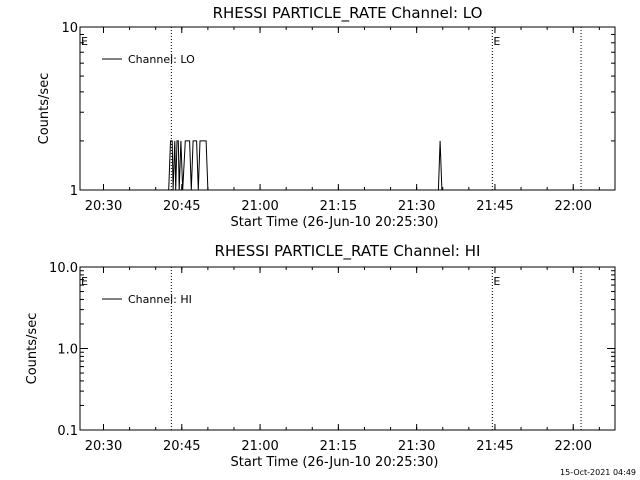  What do you see at coordinates (161, 59) in the screenshot?
I see `legend-label: Channel: LO` at bounding box center [161, 59].